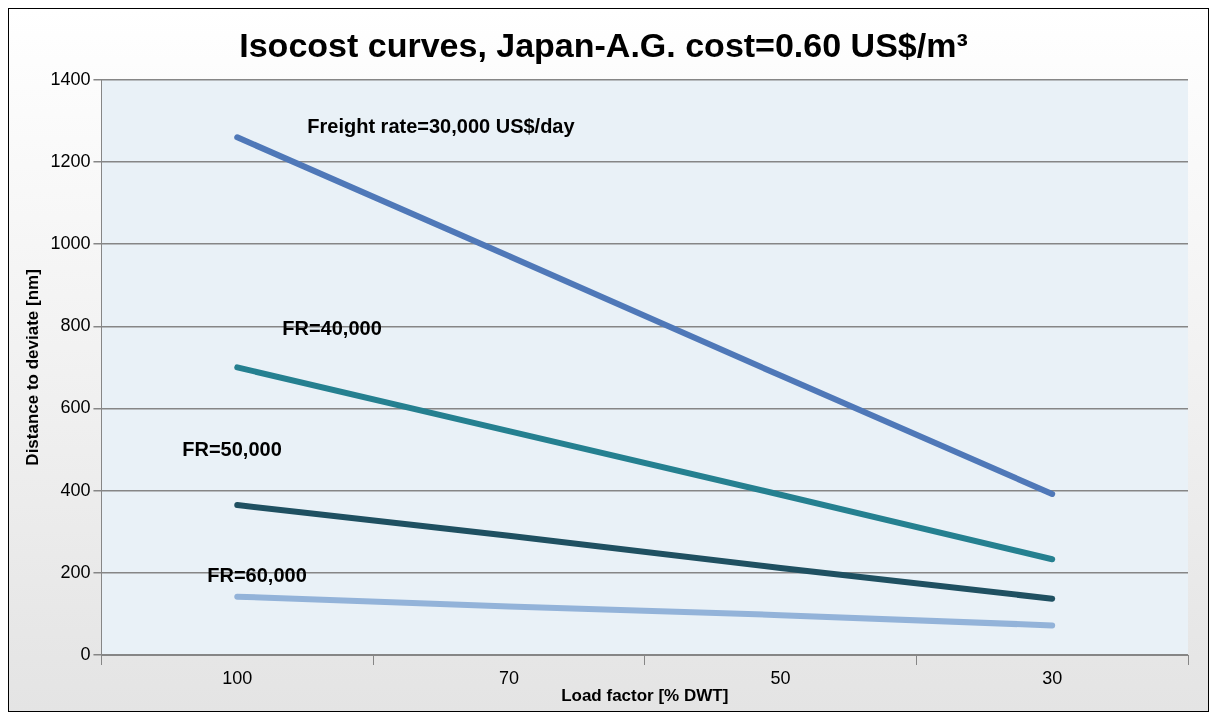 The image size is (1217, 720). I want to click on y-tick-label: 1400, so click(70, 78).